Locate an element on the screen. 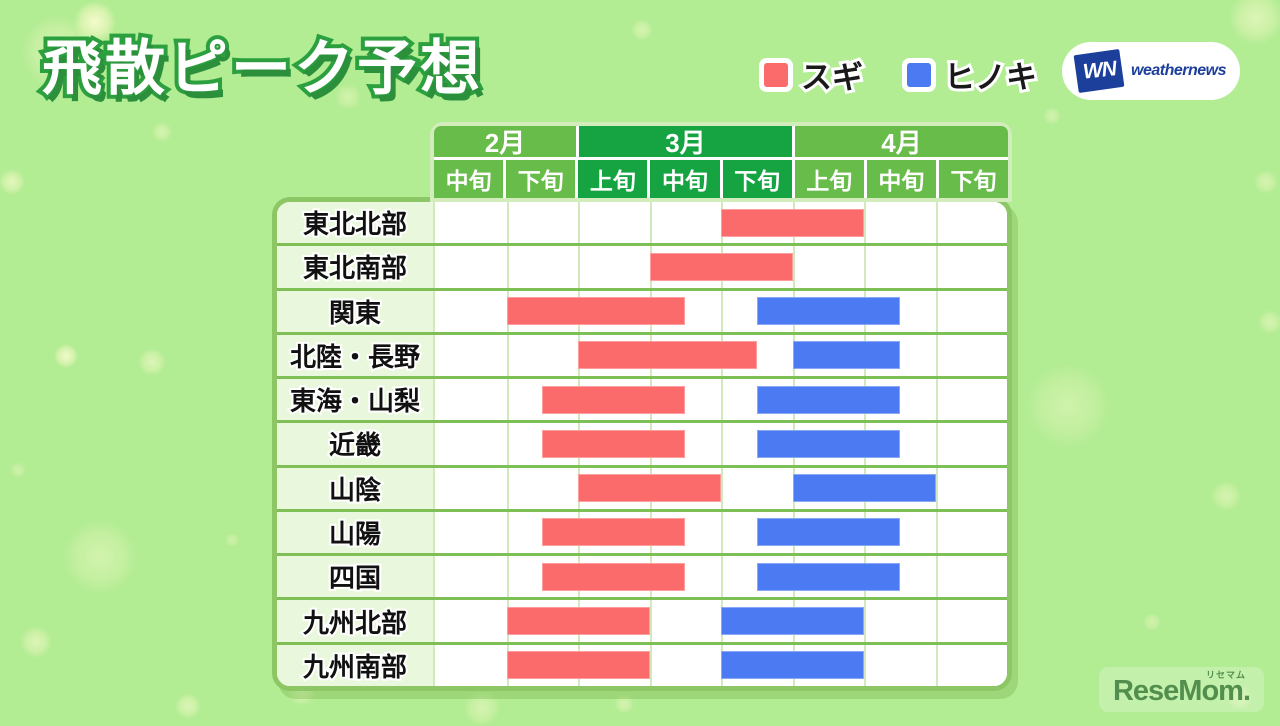  region-label: 九州南部 is located at coordinates (356, 665).